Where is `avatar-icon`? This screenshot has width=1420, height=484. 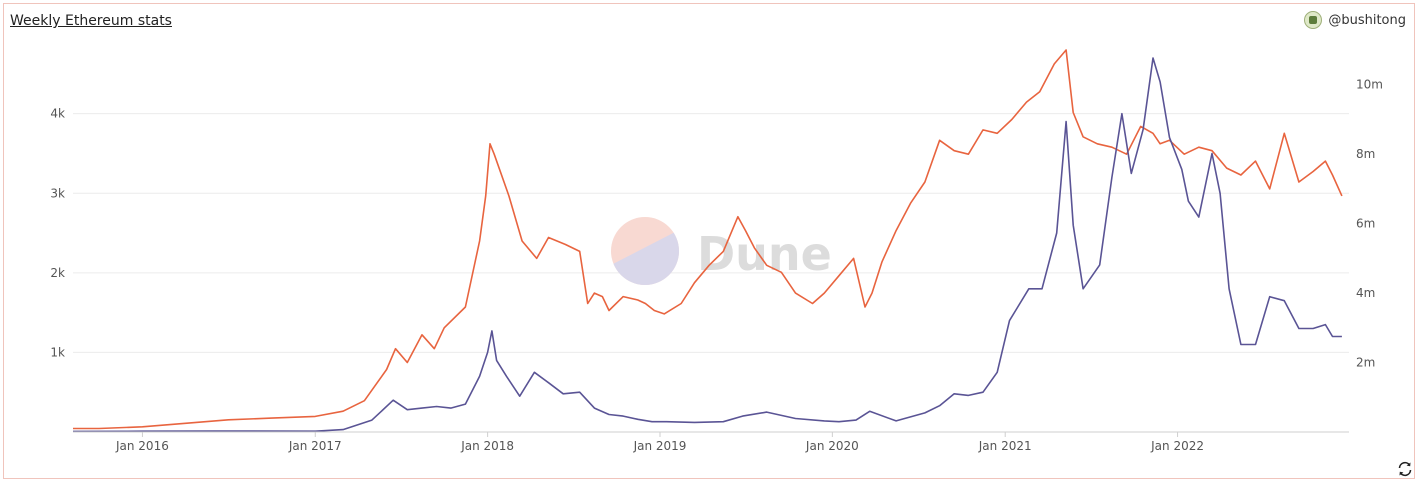 avatar-icon is located at coordinates (1313, 20).